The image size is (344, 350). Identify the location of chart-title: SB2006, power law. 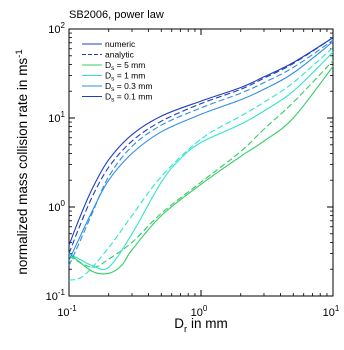
(116, 15).